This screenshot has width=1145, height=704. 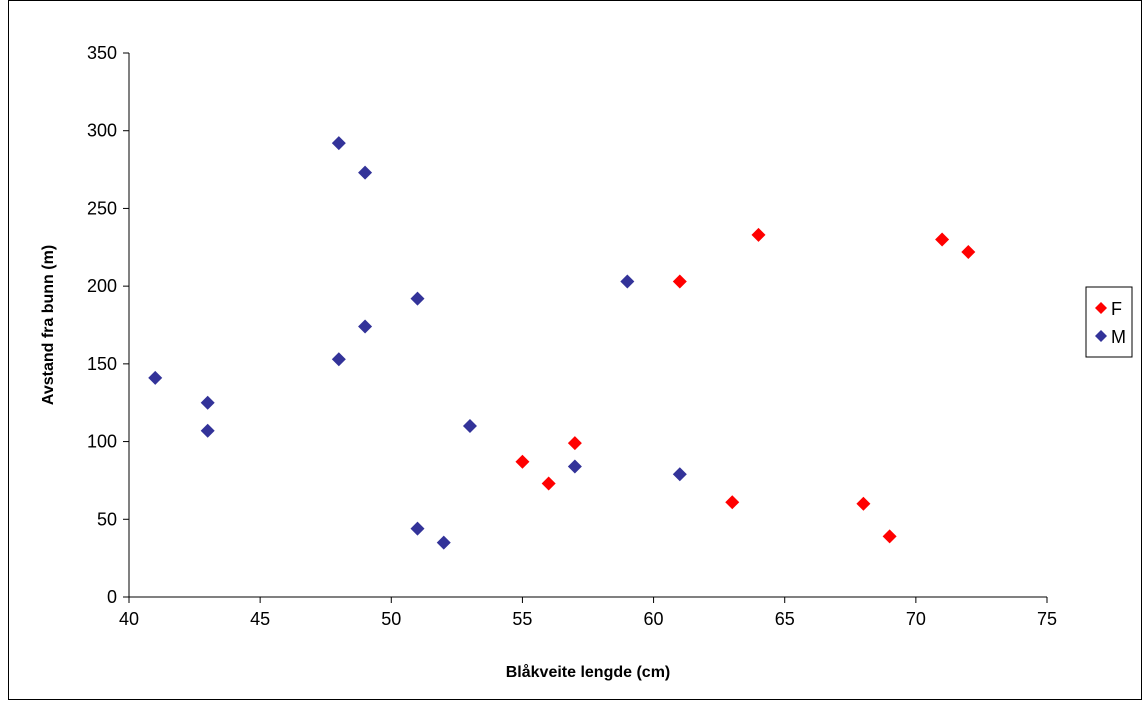 I want to click on legend: F M, so click(x=1109, y=322).